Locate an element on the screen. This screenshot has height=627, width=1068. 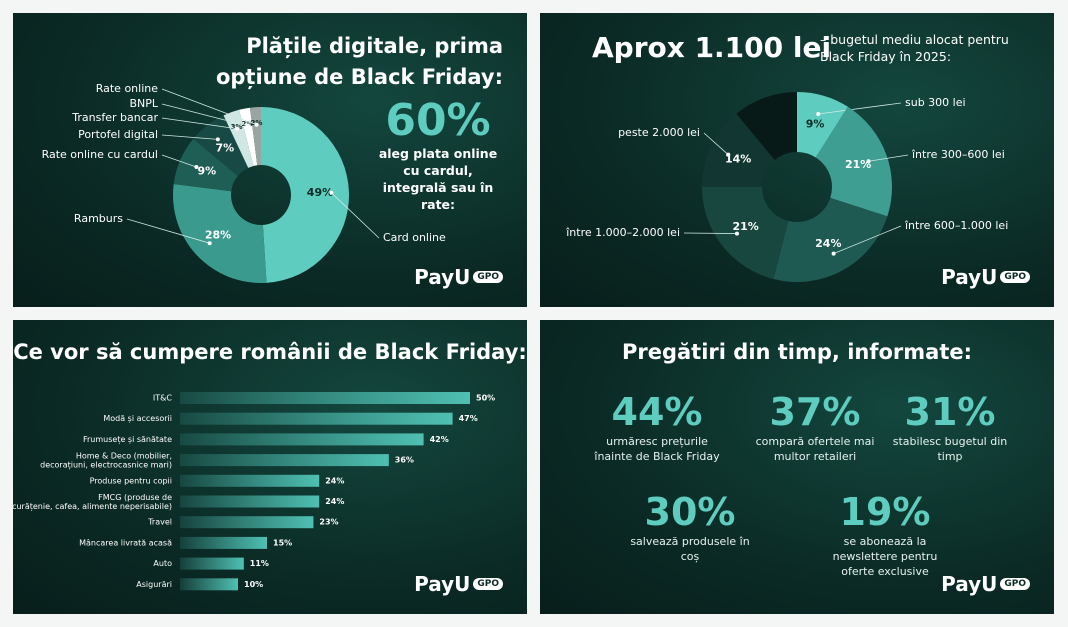
value-label: 28% is located at coordinates (218, 234).